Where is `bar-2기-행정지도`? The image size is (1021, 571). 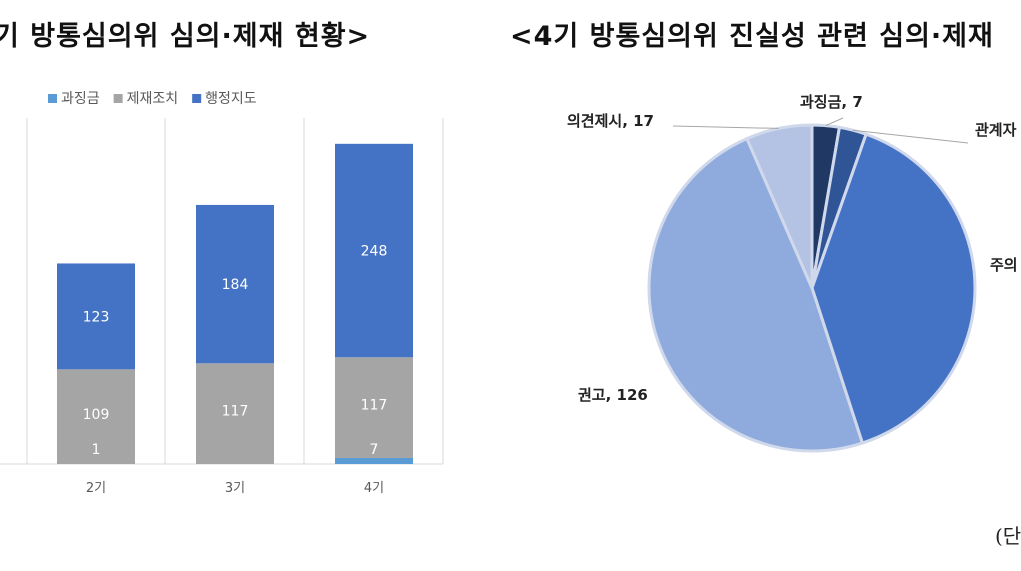
bar-2기-행정지도 is located at coordinates (96, 316).